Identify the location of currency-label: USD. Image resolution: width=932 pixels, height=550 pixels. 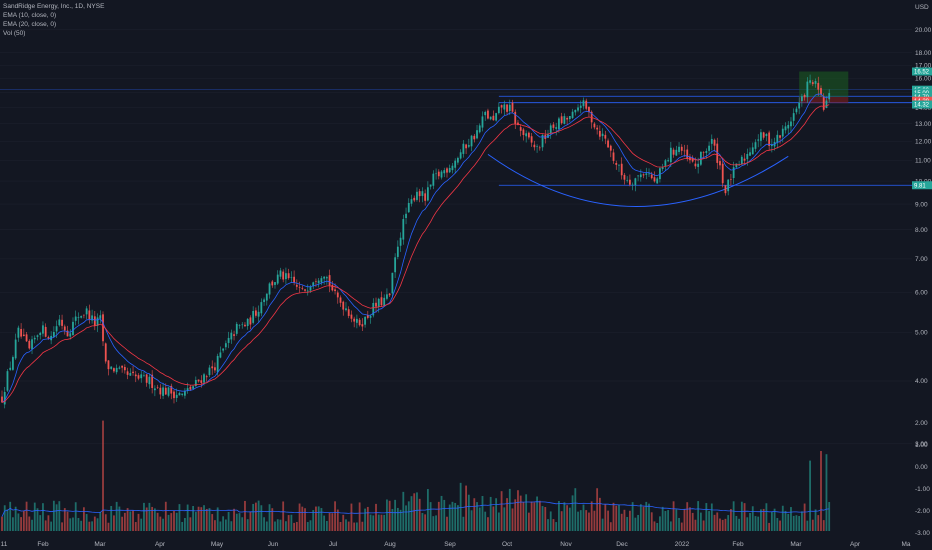
(922, 7).